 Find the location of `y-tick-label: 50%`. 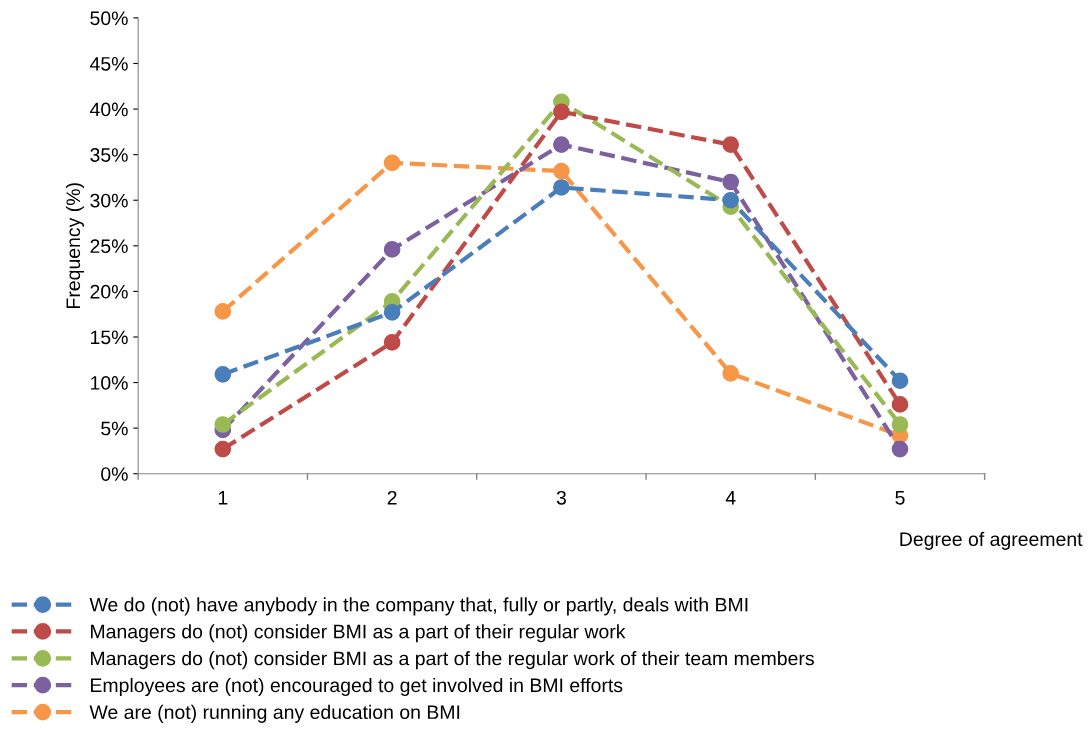

y-tick-label: 50% is located at coordinates (109, 18).